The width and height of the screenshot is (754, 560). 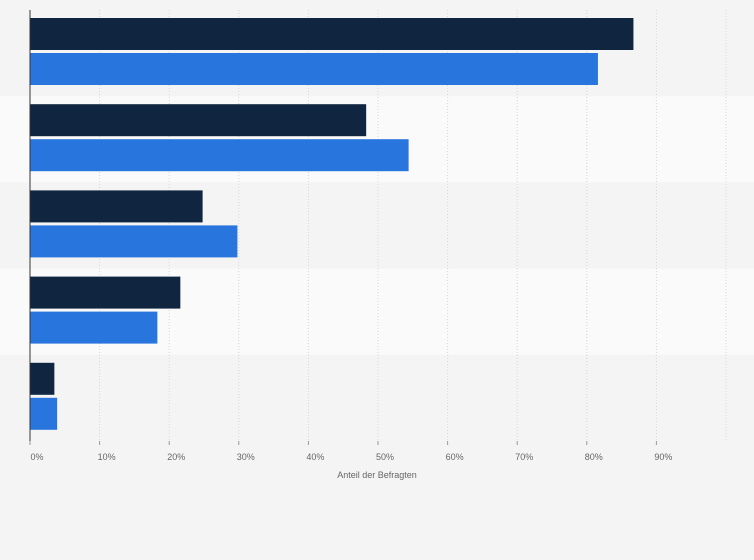 What do you see at coordinates (176, 457) in the screenshot?
I see `x-tick-label: 20%` at bounding box center [176, 457].